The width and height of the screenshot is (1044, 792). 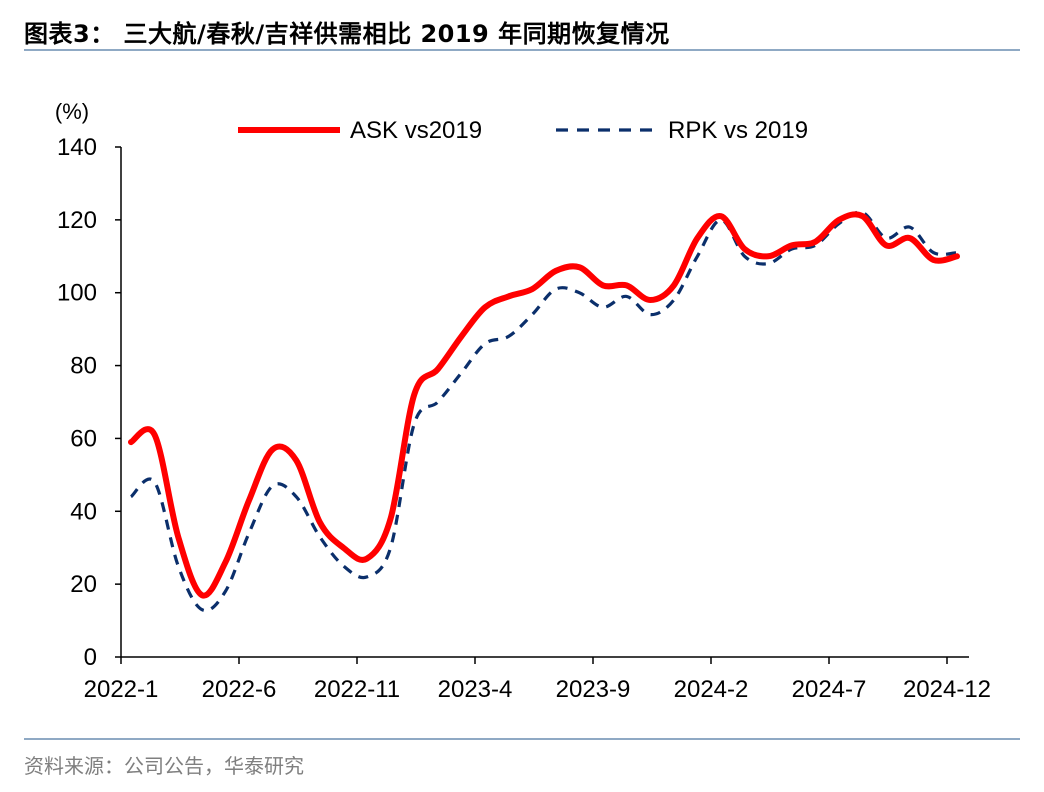 What do you see at coordinates (77, 220) in the screenshot?
I see `y-tick-label: 120` at bounding box center [77, 220].